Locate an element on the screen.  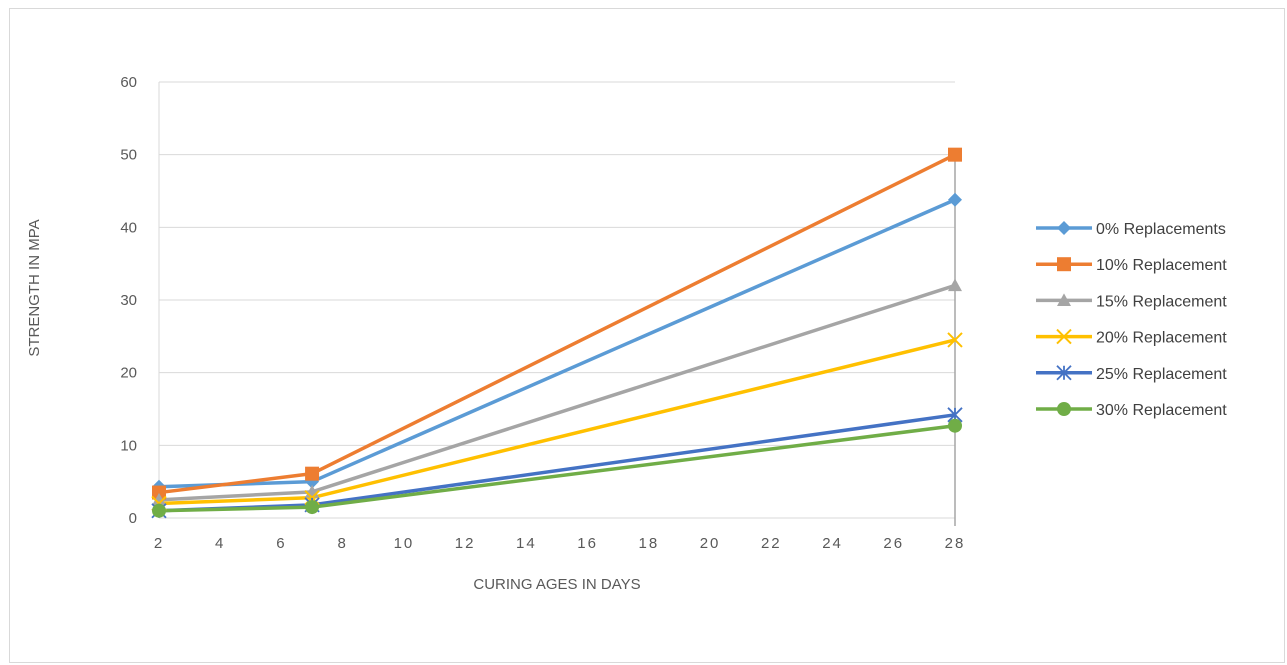
legend-label: 0% Replacements is located at coordinates (1161, 229).